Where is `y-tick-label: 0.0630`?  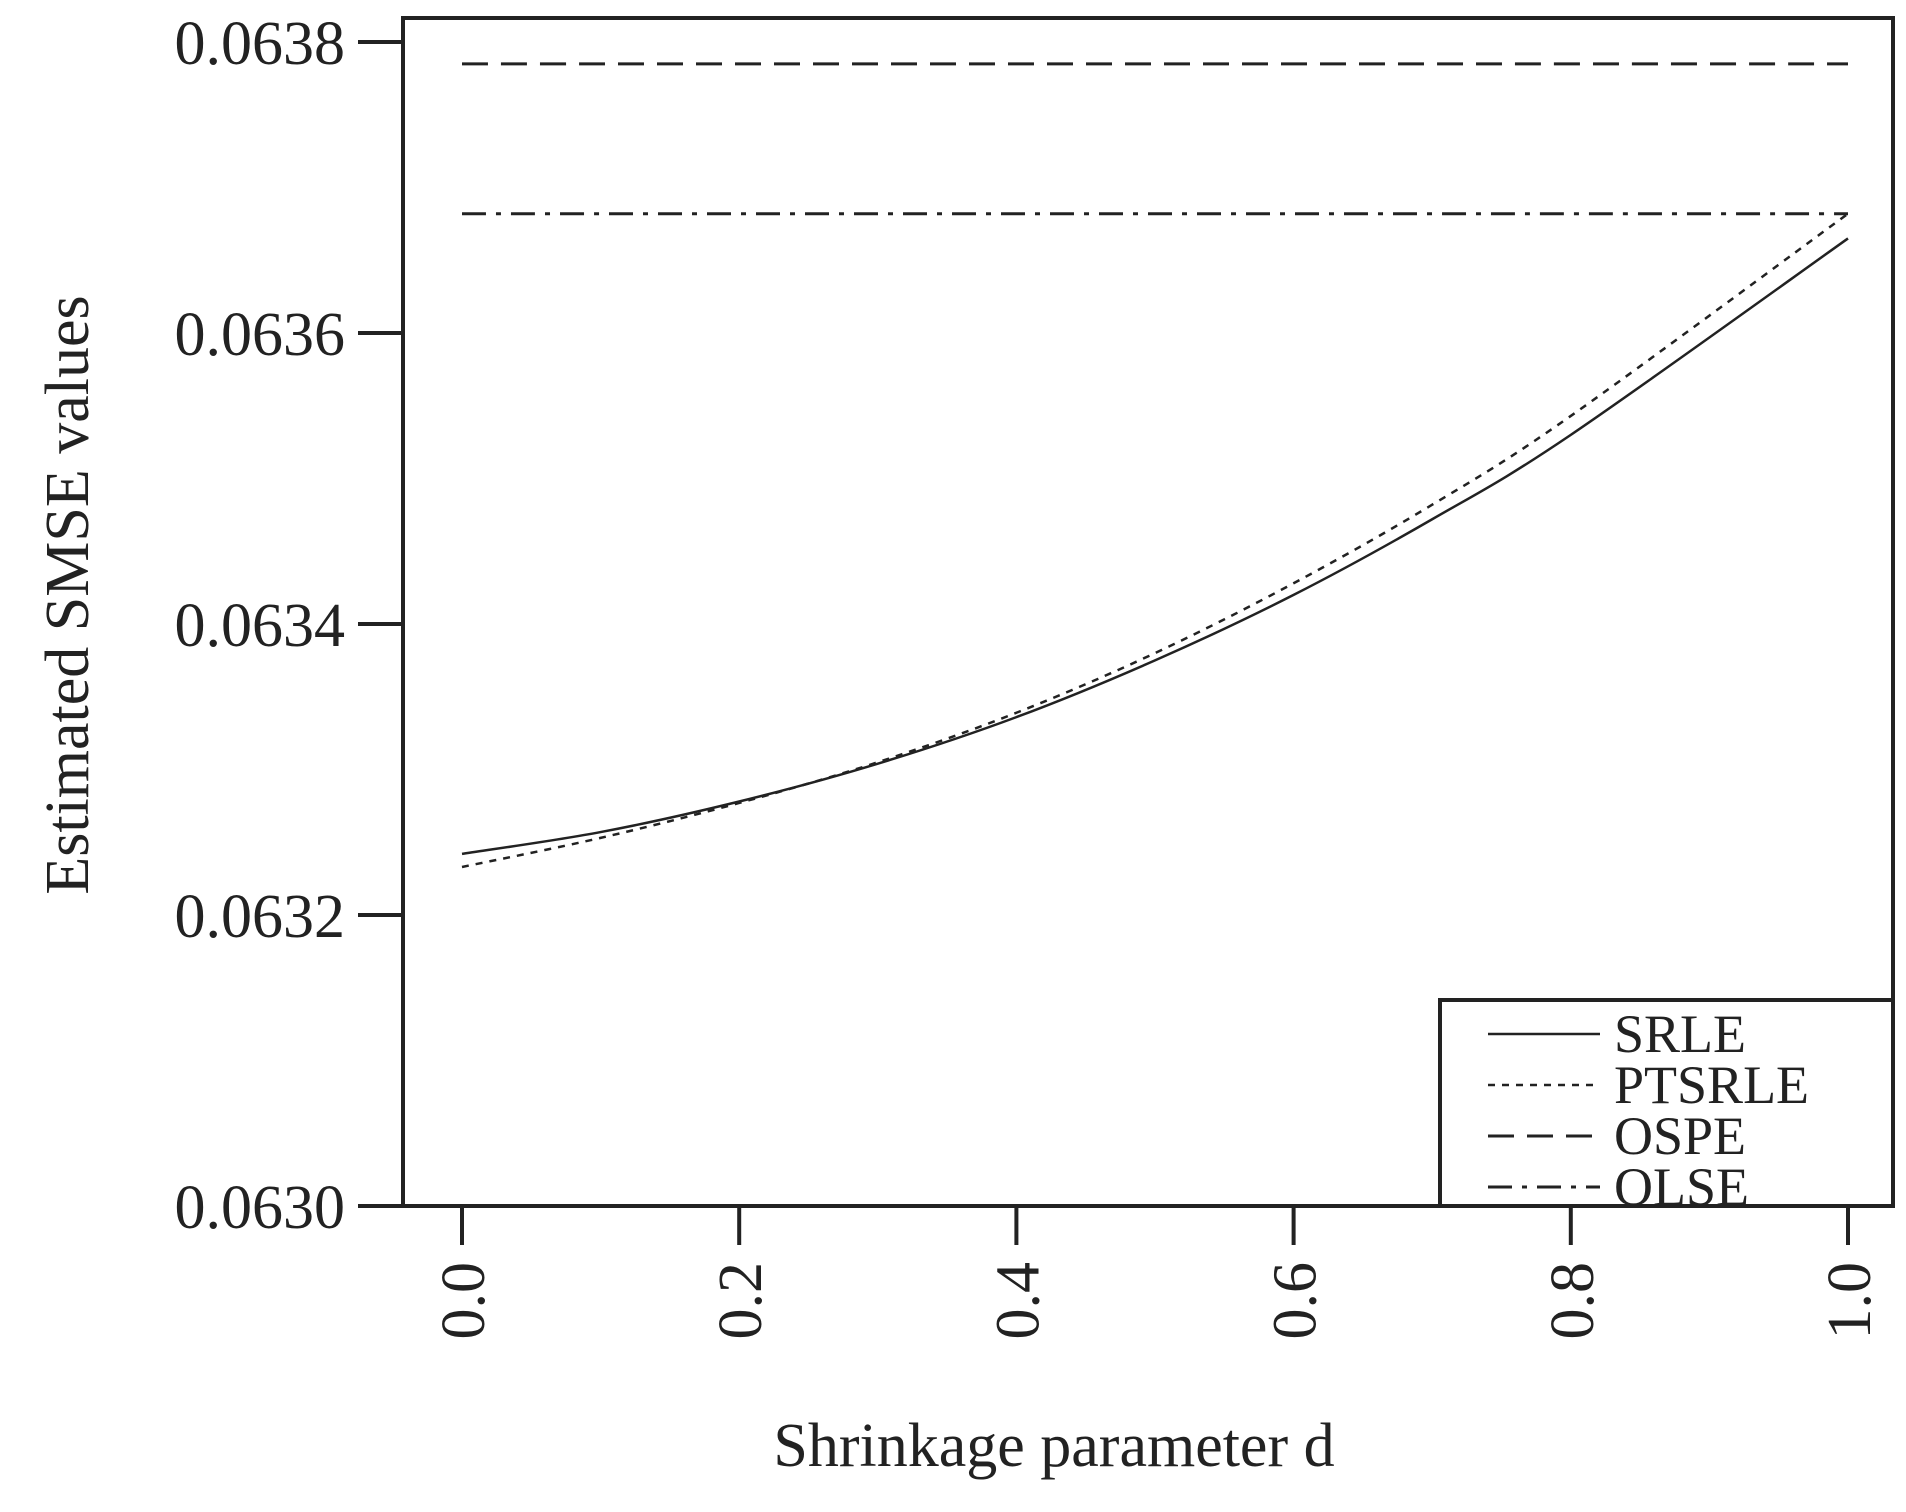
y-tick-label: 0.0630 is located at coordinates (260, 1208).